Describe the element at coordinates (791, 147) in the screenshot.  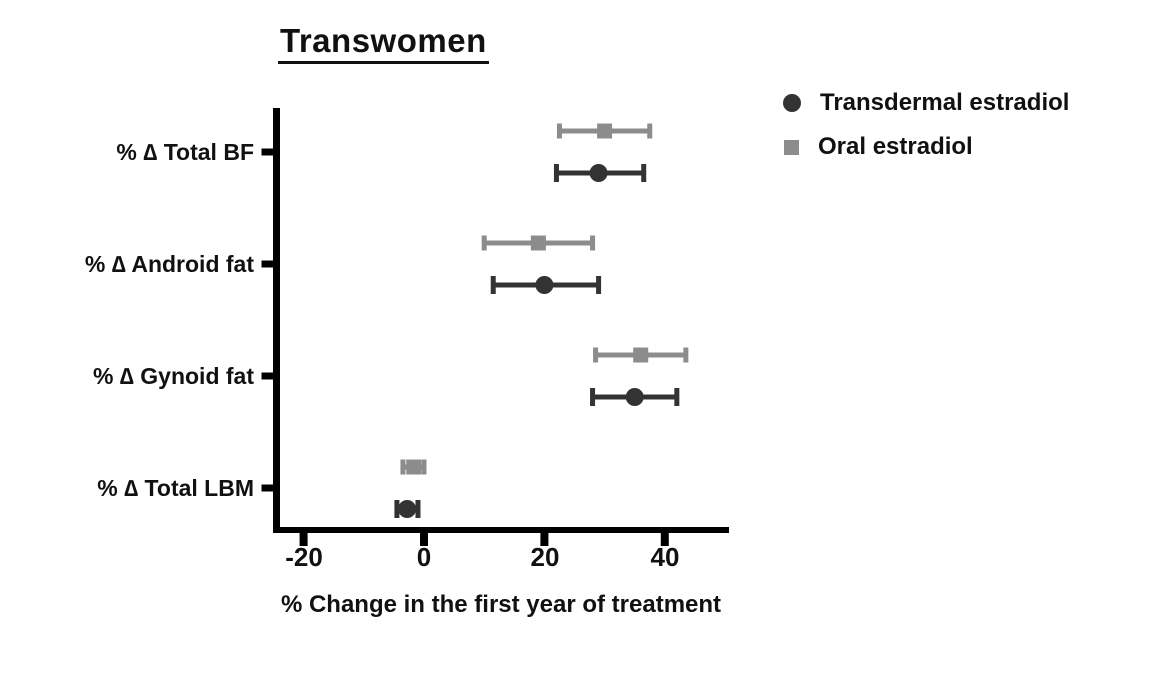
I see `square-marker-icon` at that location.